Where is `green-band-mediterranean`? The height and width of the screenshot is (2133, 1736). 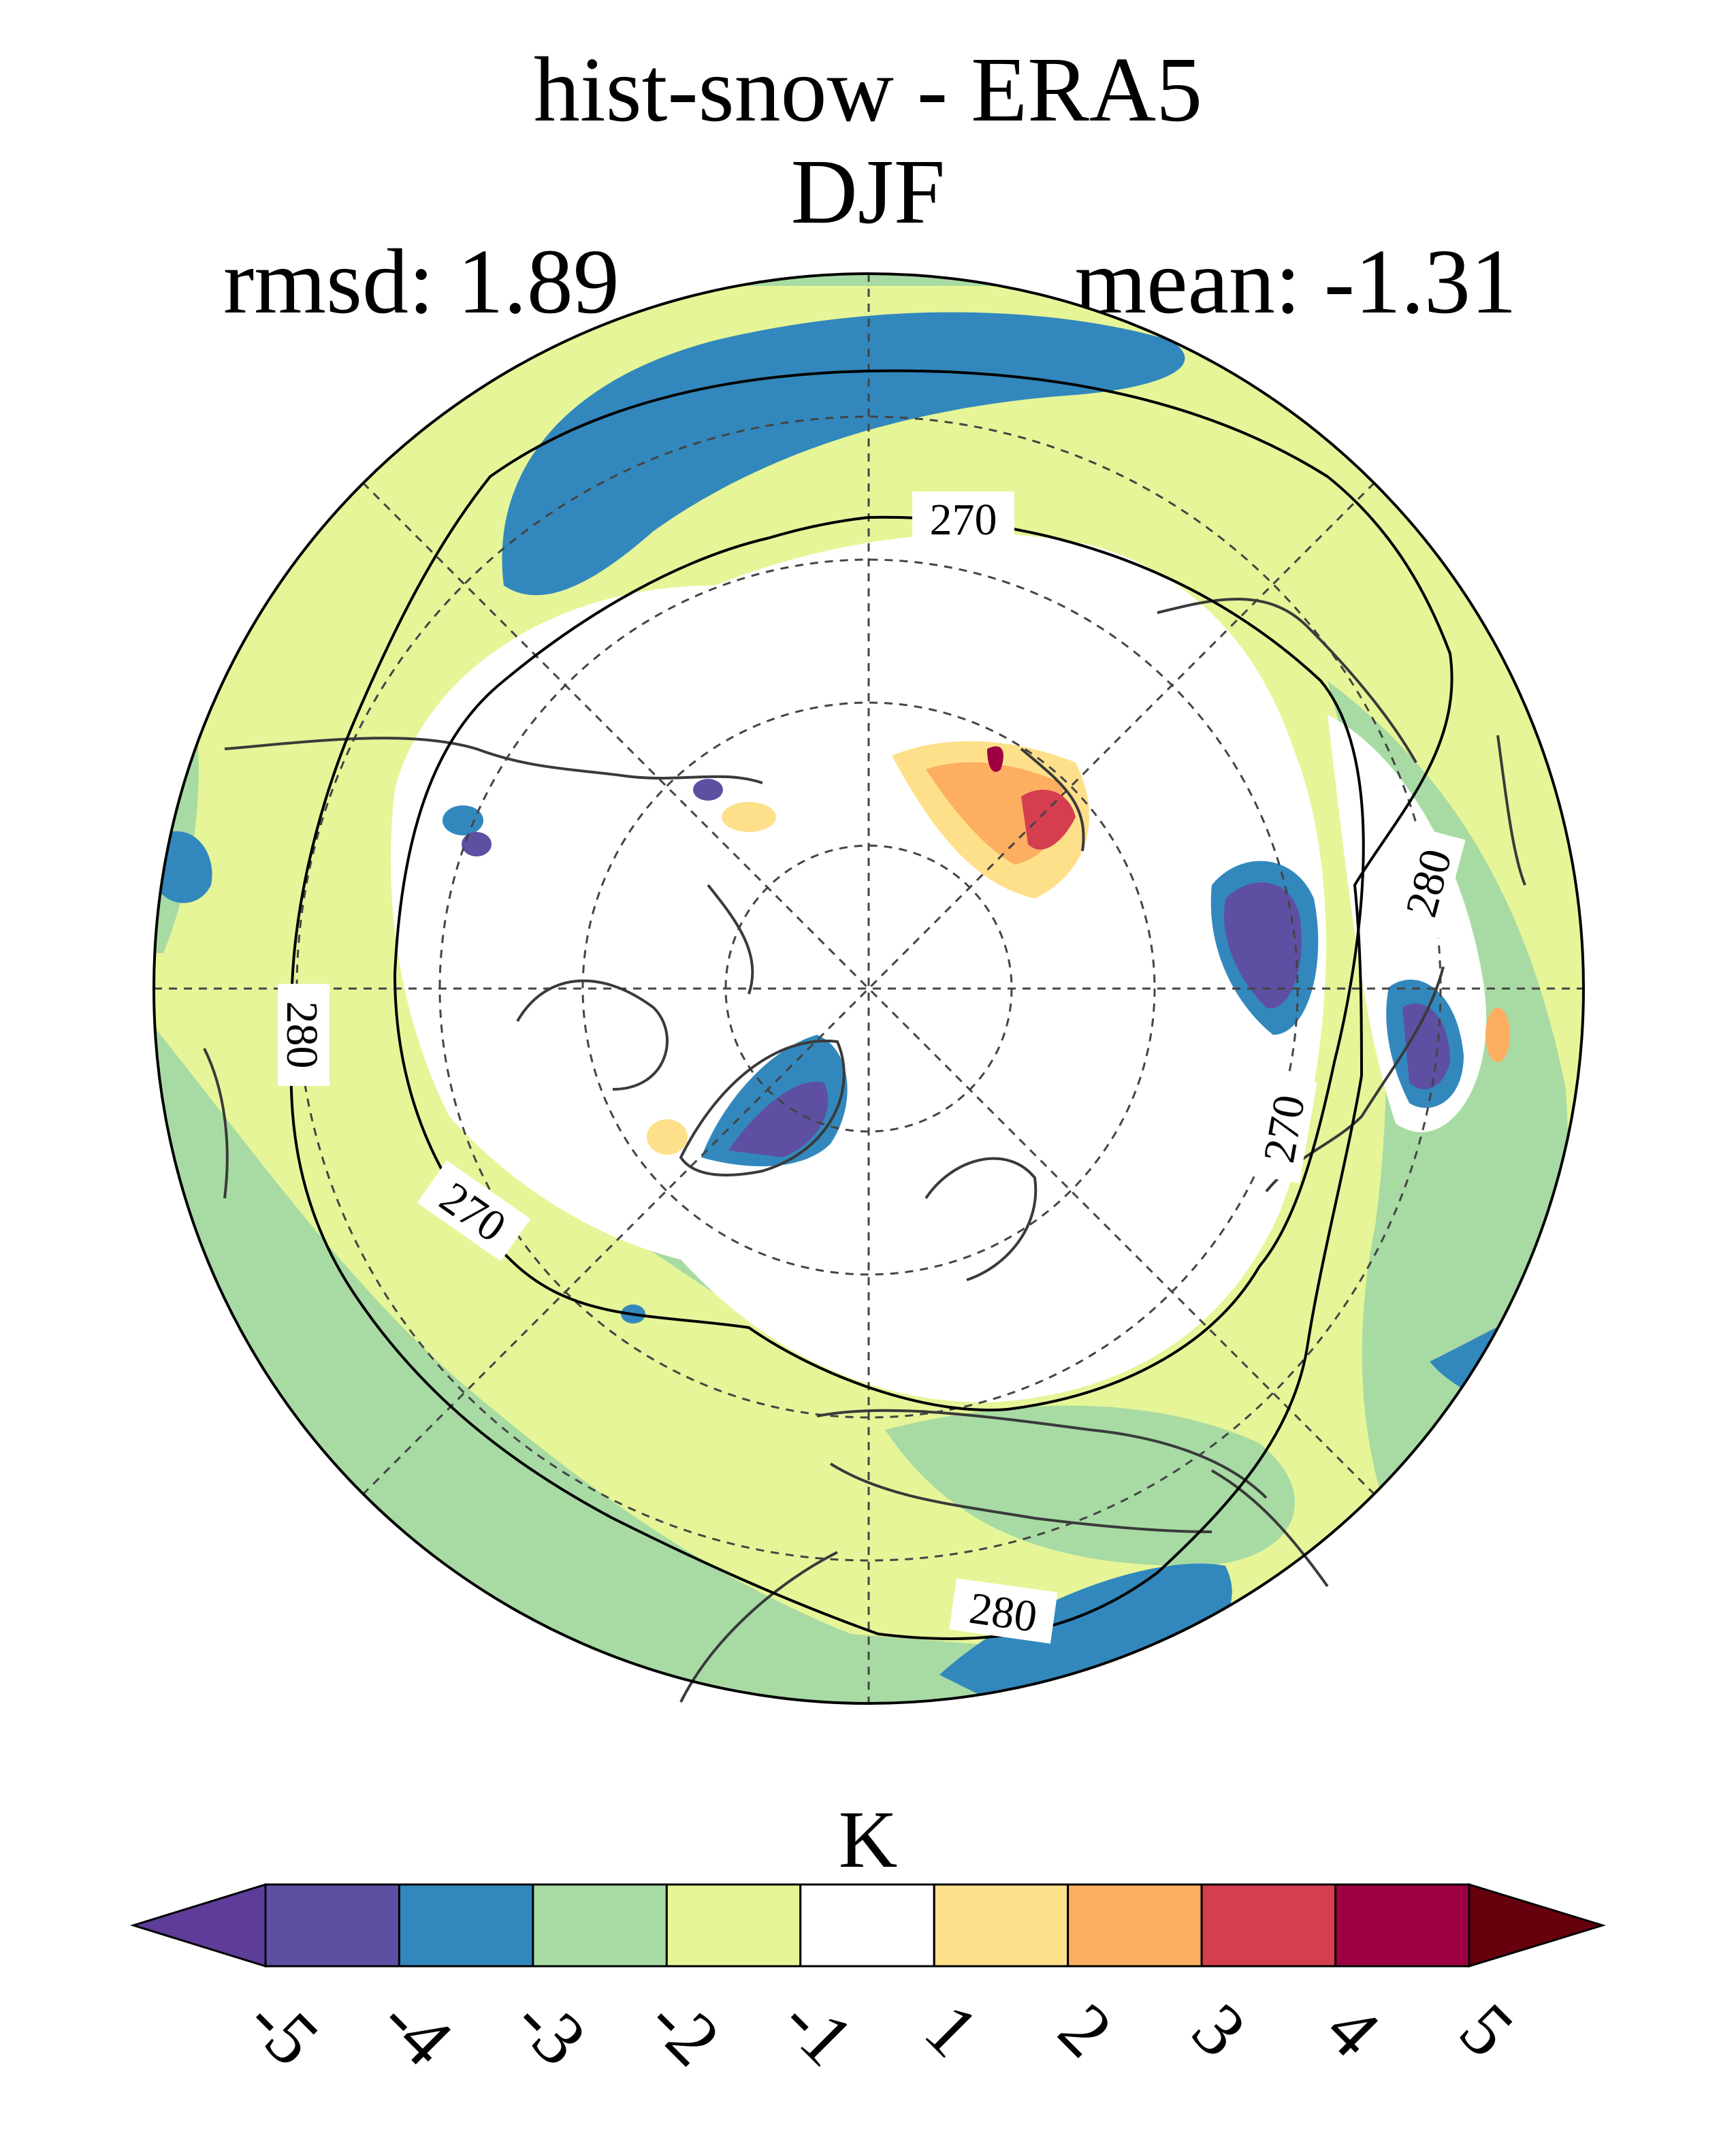 green-band-mediterranean is located at coordinates (1090, 1486).